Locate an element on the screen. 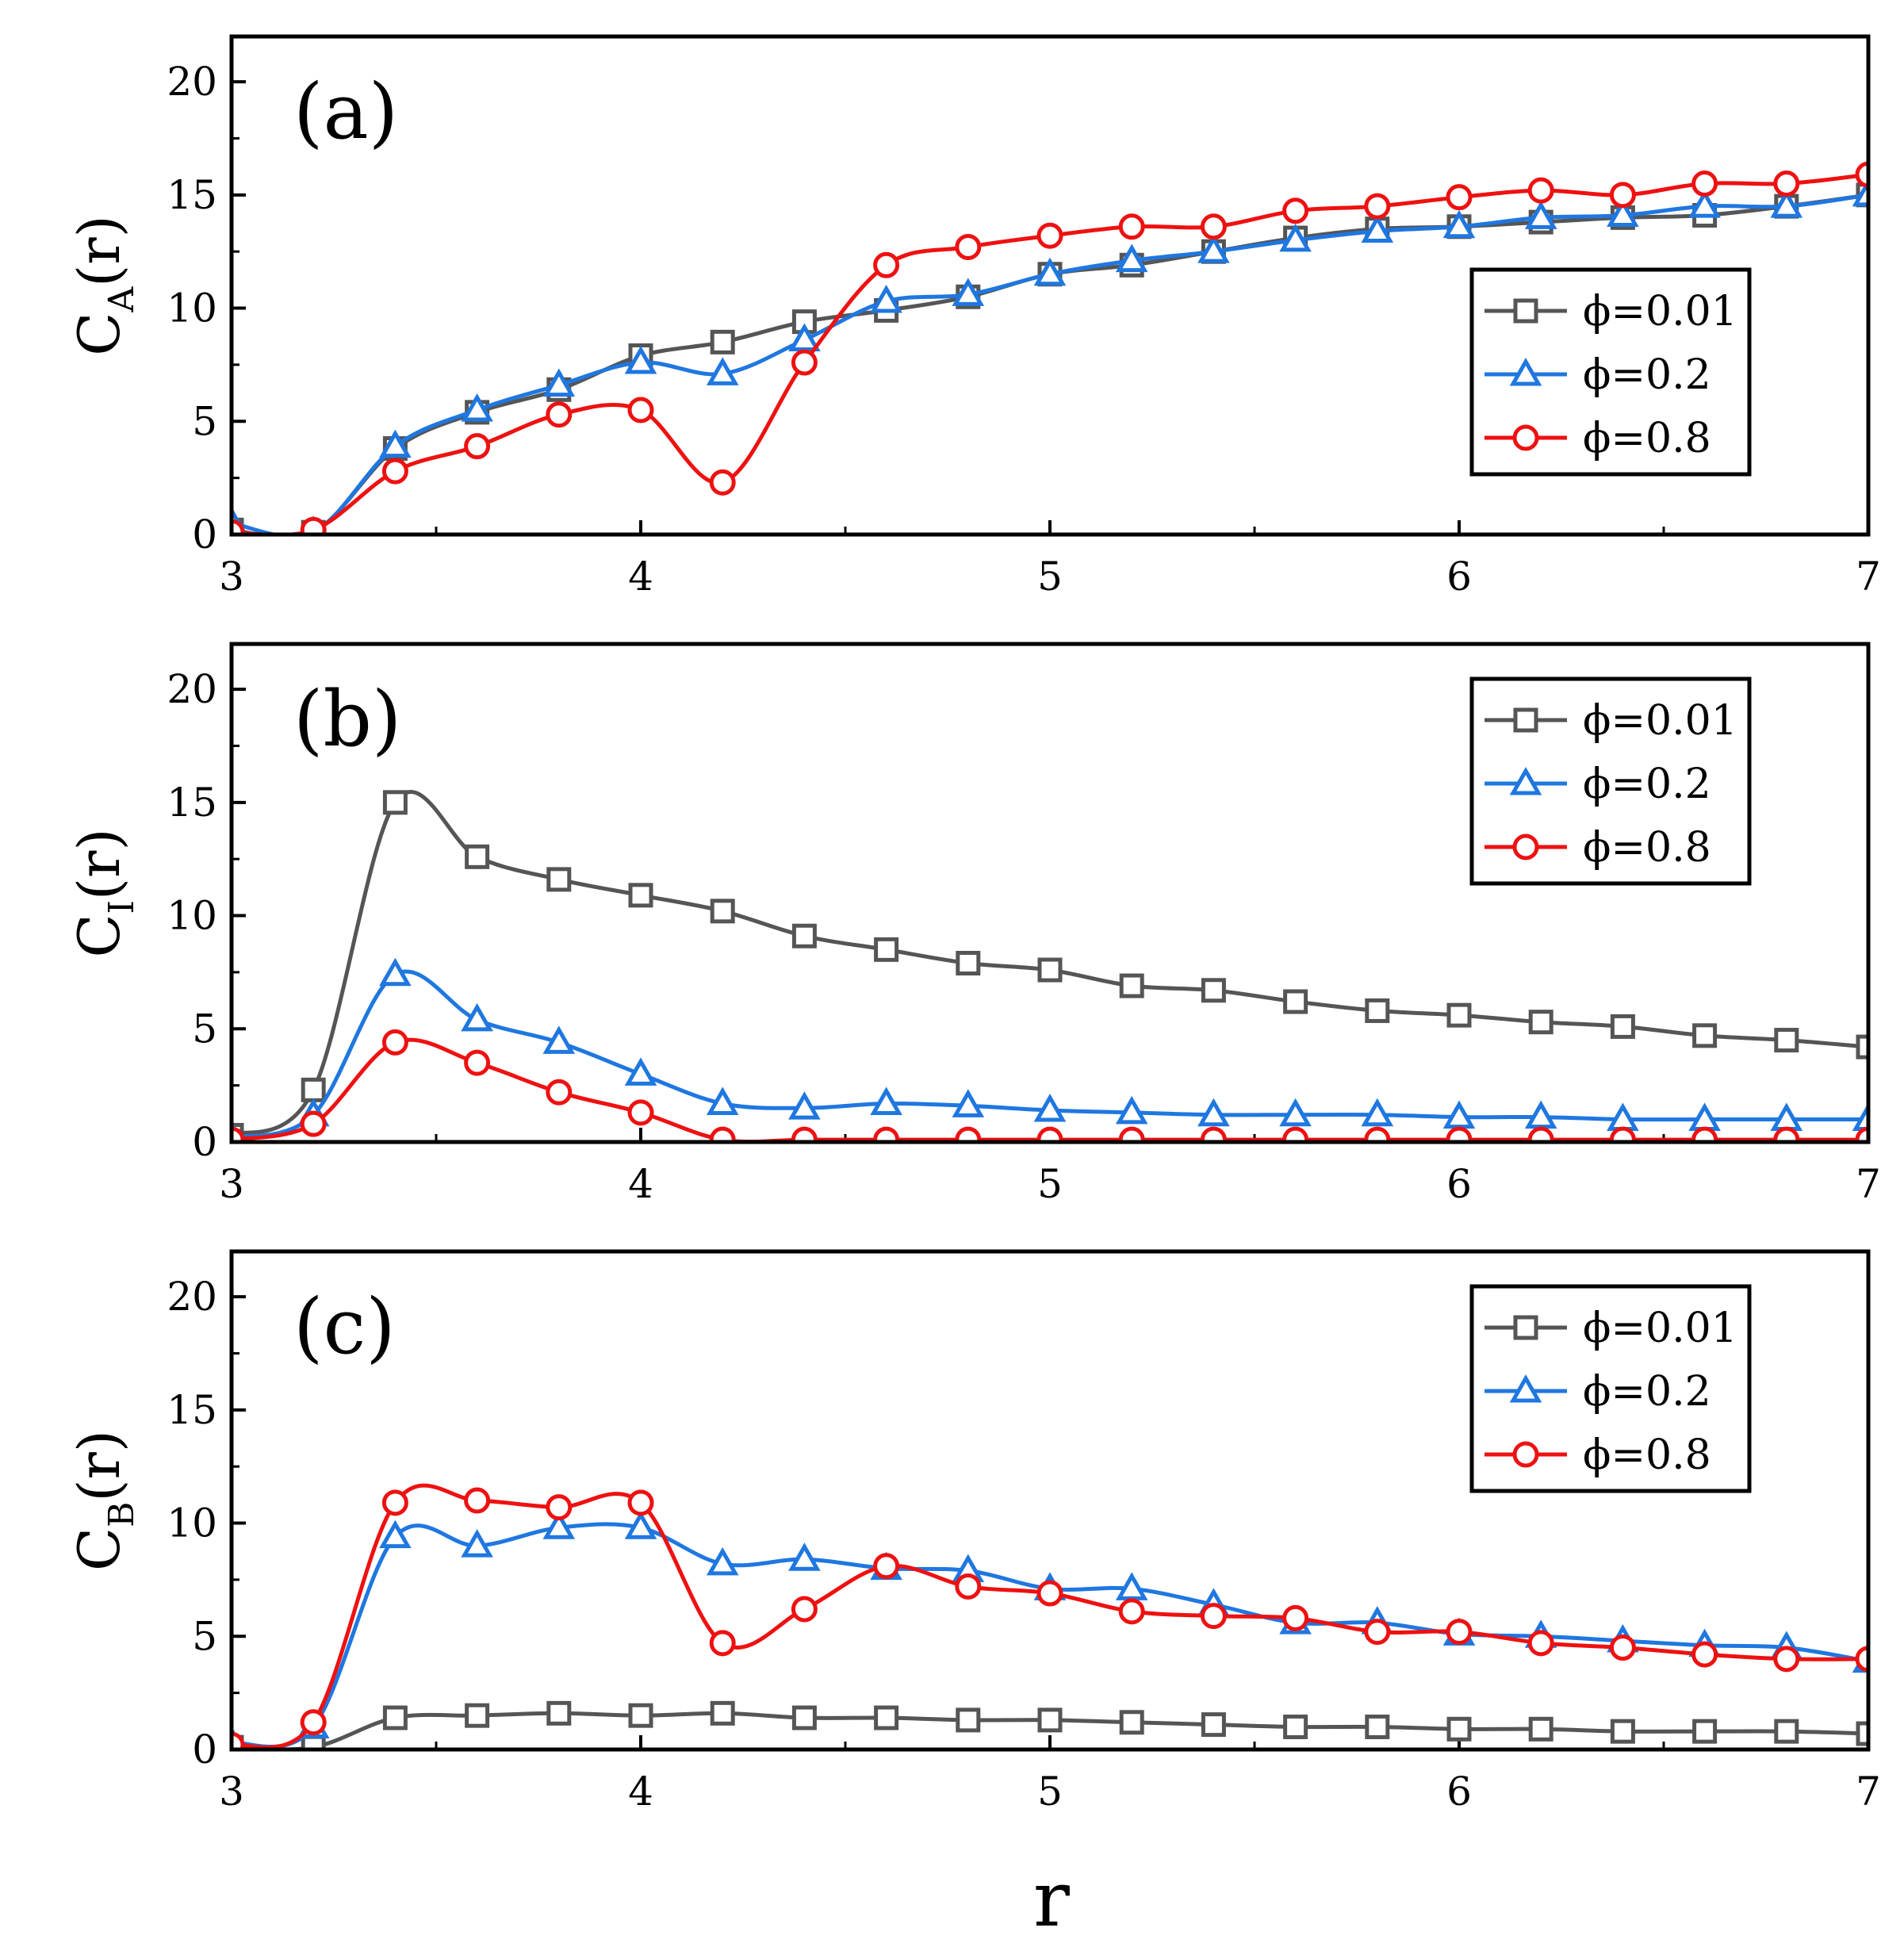  panel-label: (b) is located at coordinates (347, 719).